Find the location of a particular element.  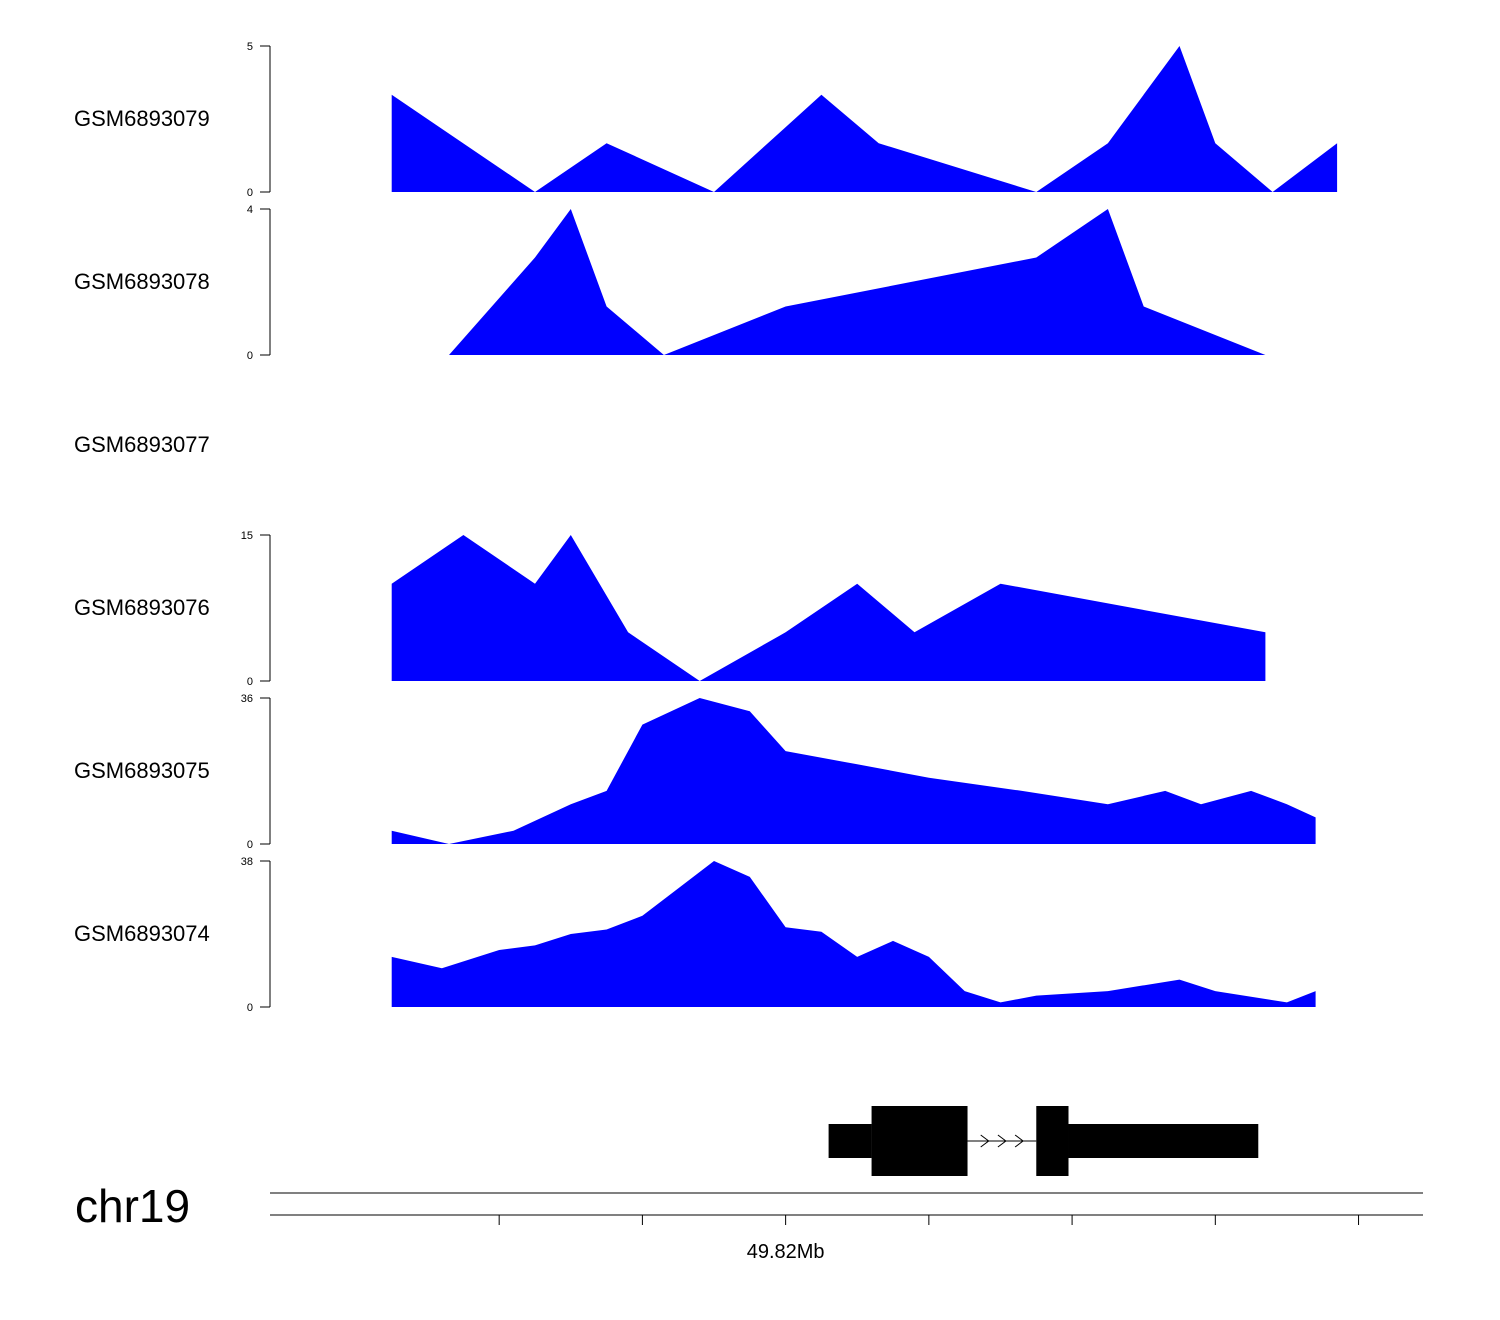

chromosome-label: chr19 is located at coordinates (132, 1206).